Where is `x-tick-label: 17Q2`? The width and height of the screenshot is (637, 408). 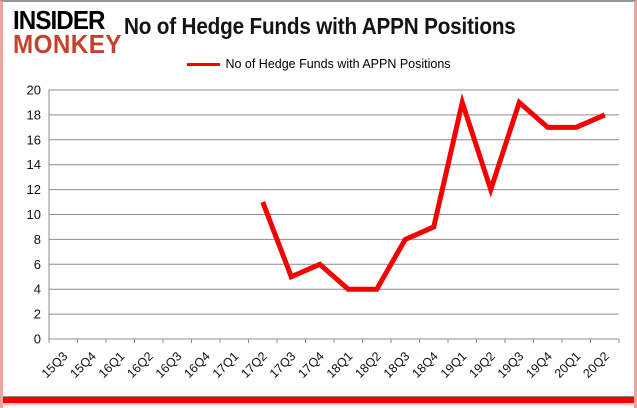
x-tick-label: 17Q2 is located at coordinates (254, 365).